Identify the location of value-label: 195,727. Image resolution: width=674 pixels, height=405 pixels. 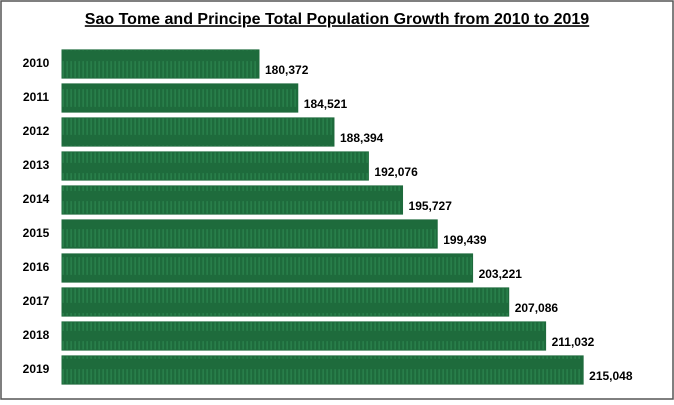
(431, 206).